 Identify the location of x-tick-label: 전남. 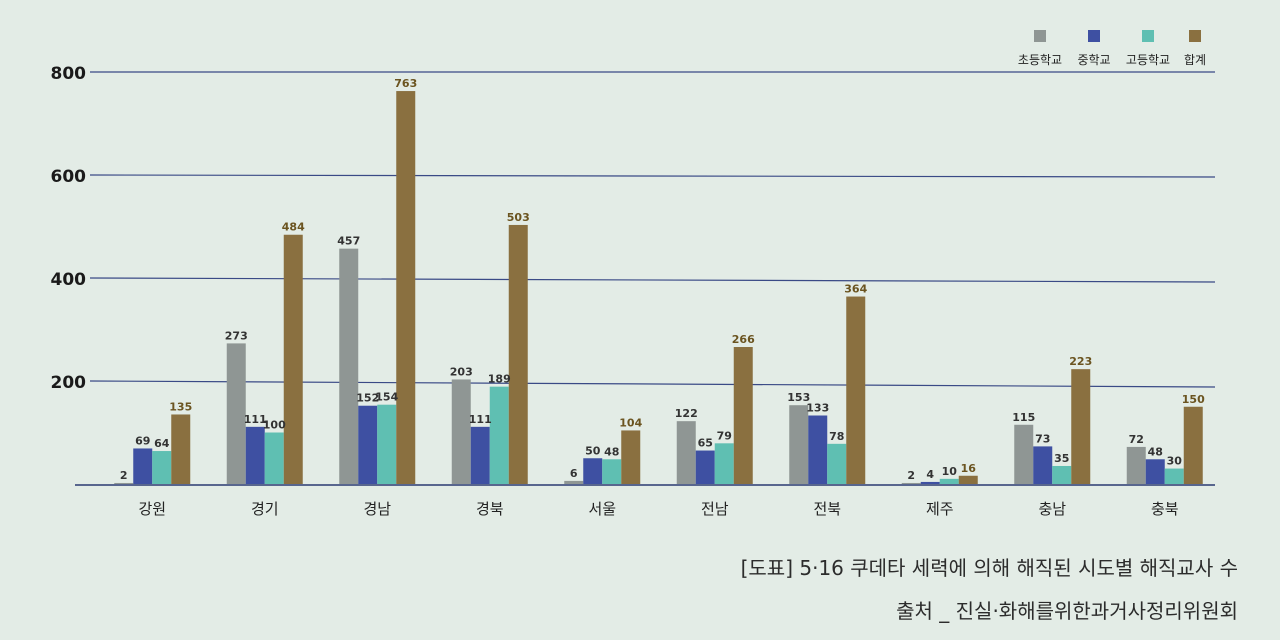
(715, 509).